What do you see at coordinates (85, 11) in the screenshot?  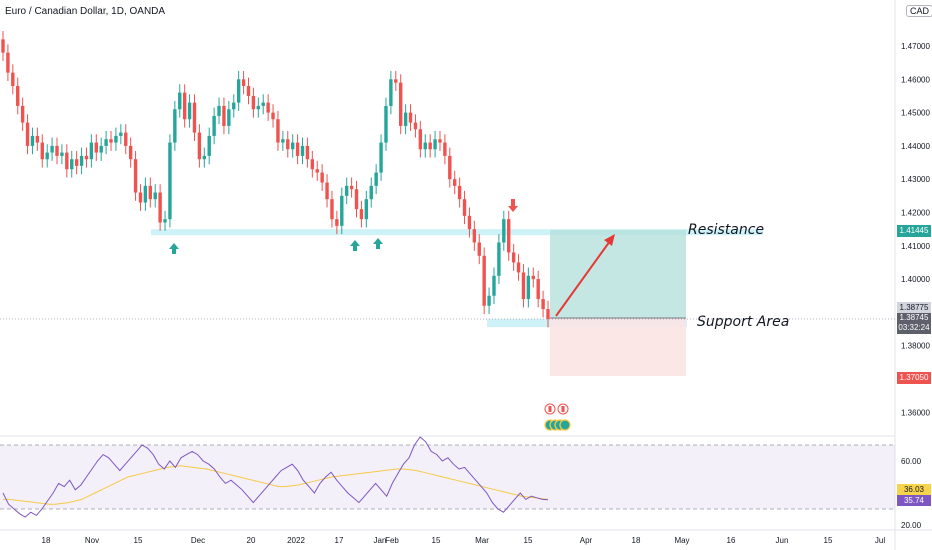 I see `chart-title: Euro / Canadian Dollar, 1D, OANDA` at bounding box center [85, 11].